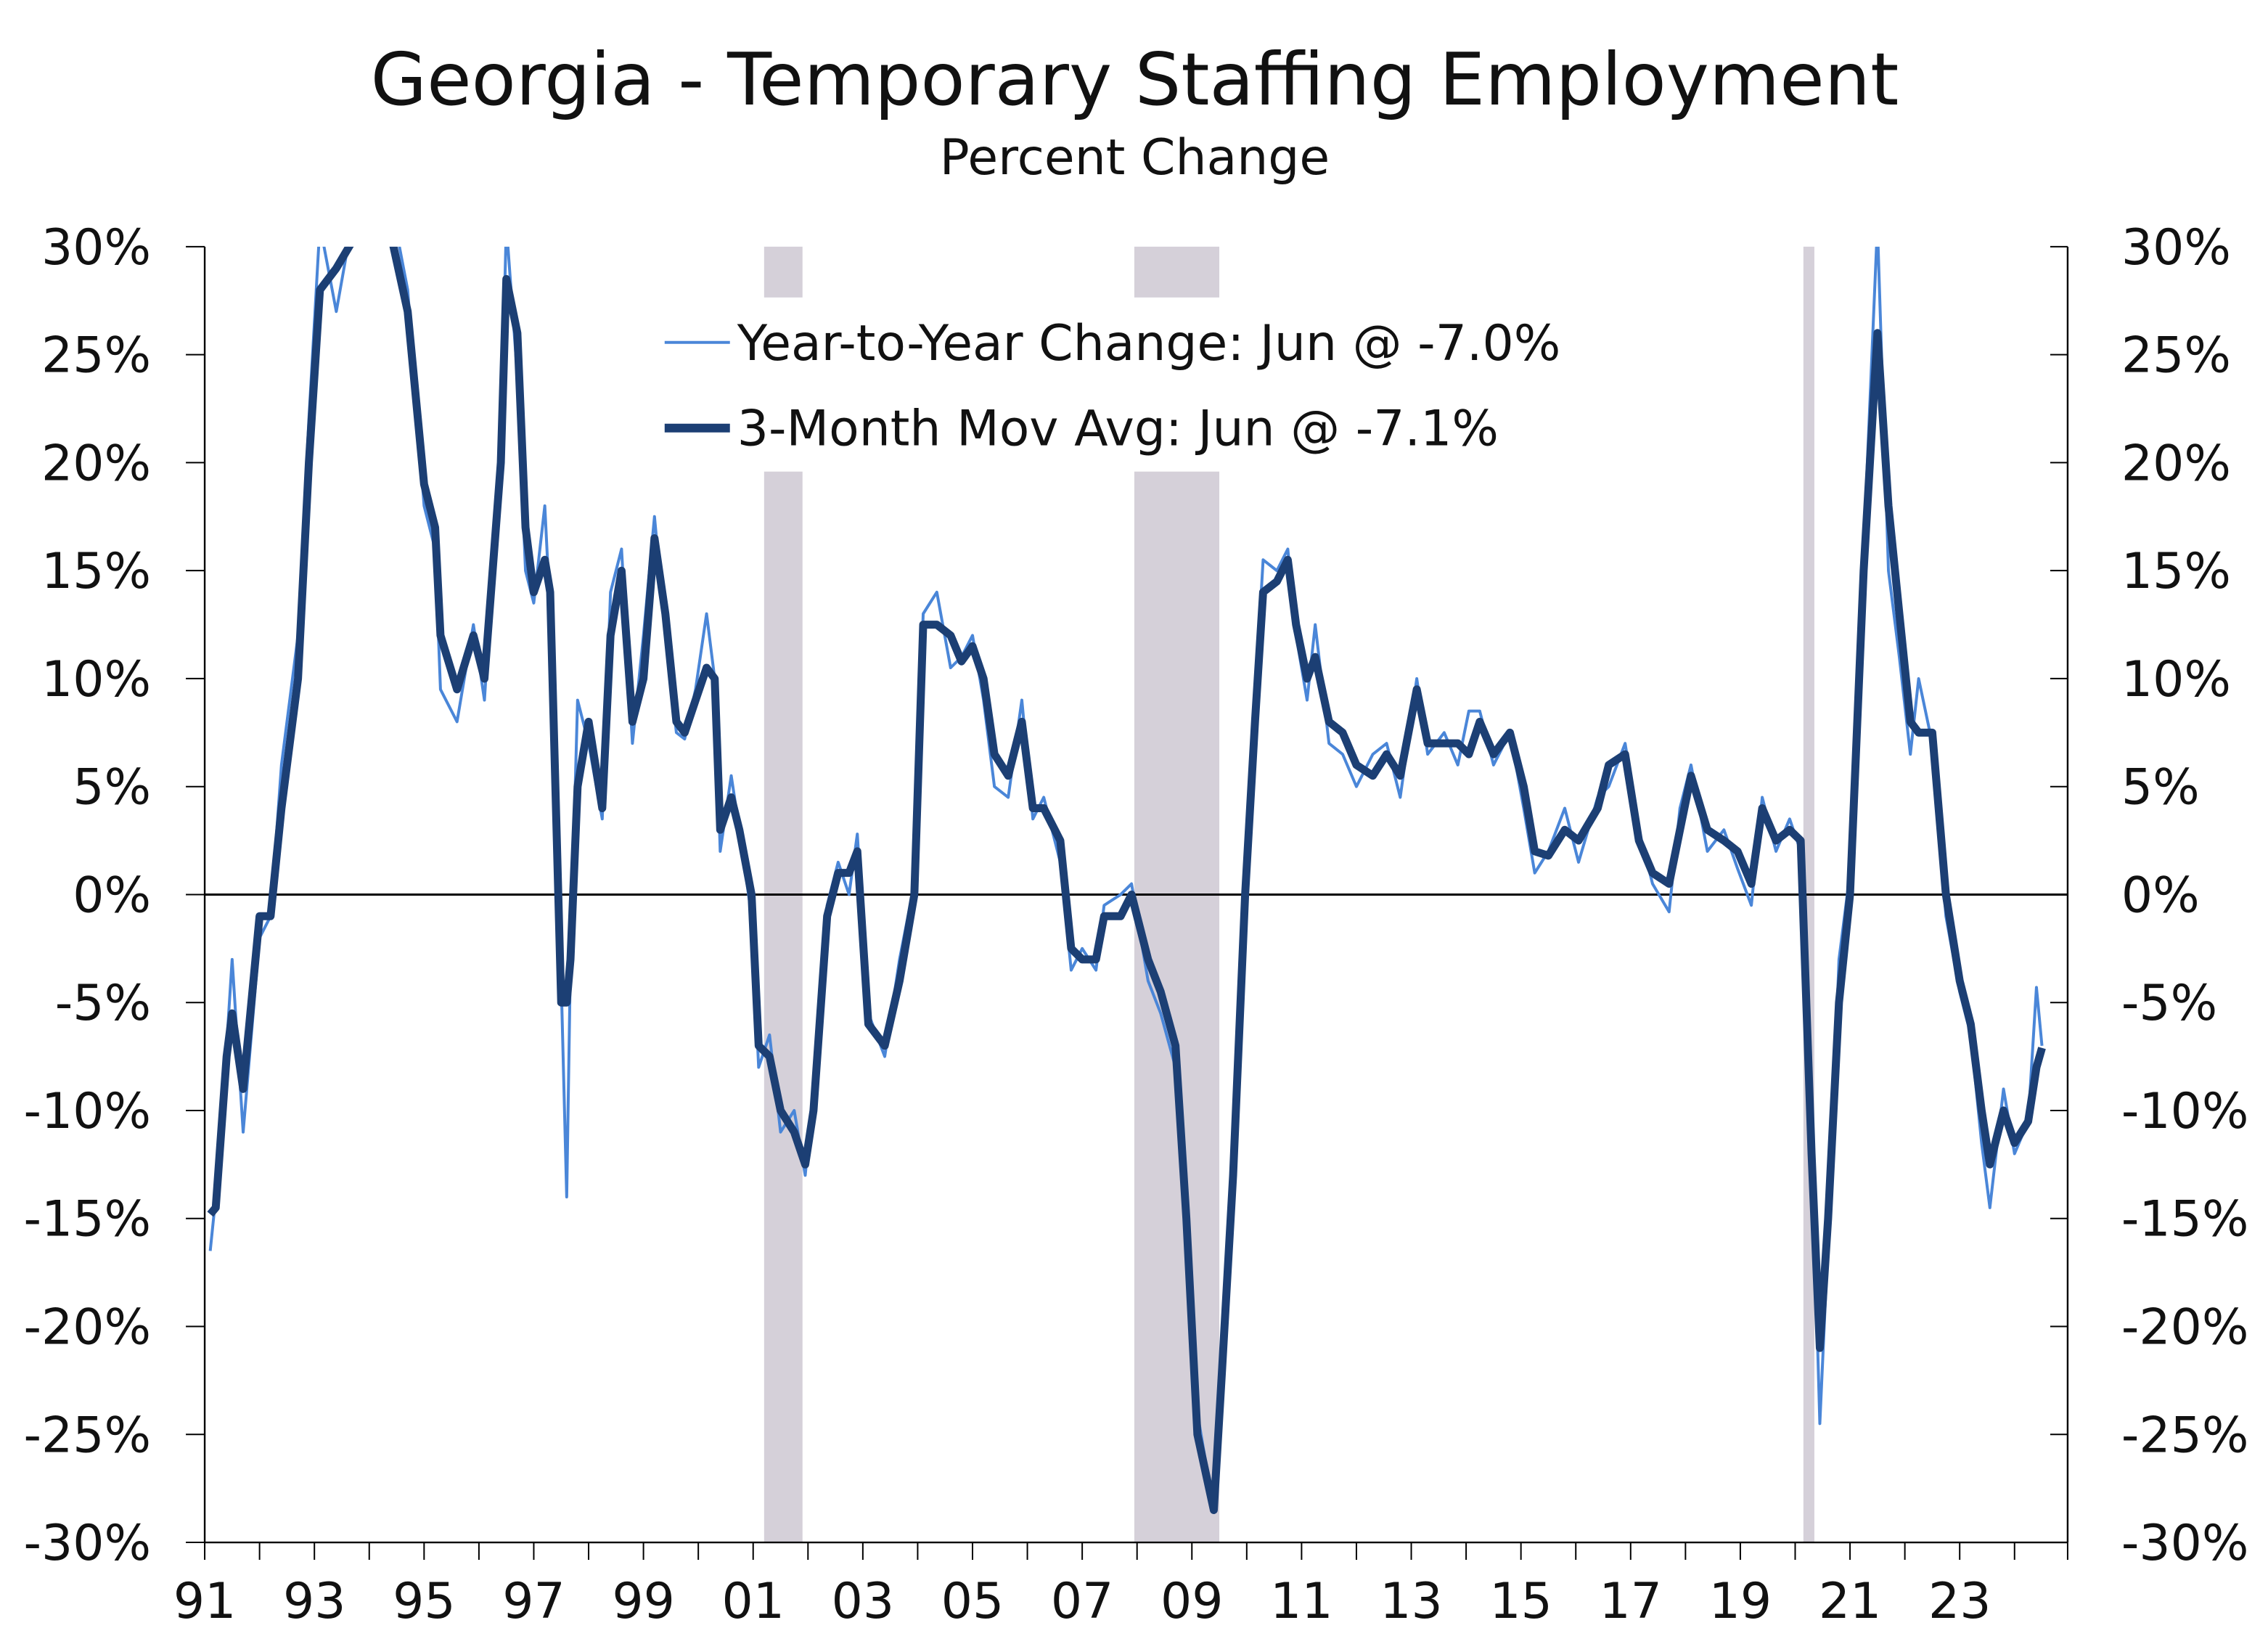 The image size is (2268, 1644). Describe the element at coordinates (424, 1601) in the screenshot. I see `x-tick-label: 95` at that location.